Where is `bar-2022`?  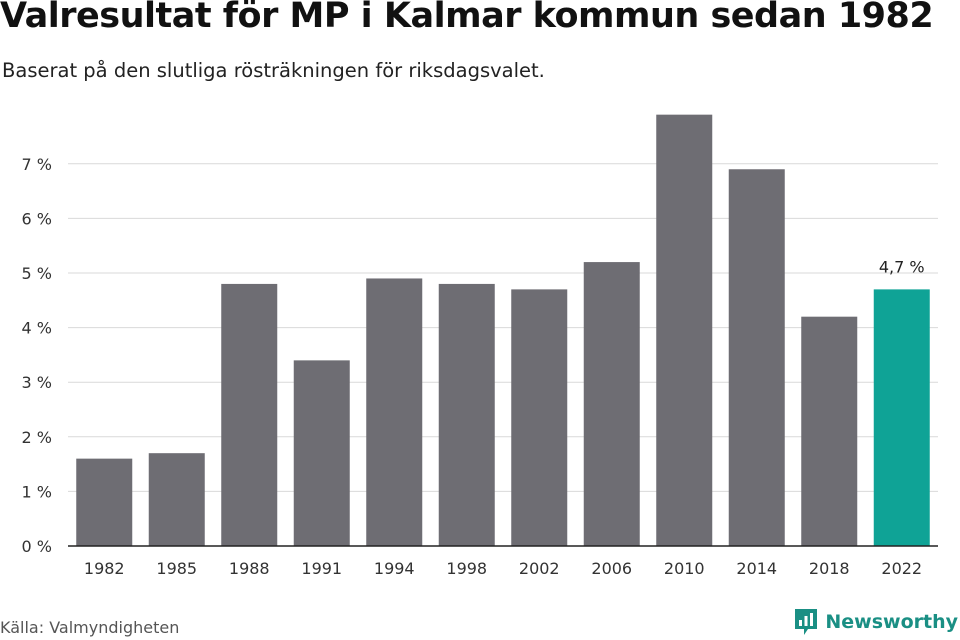
bar-2022 is located at coordinates (901, 417).